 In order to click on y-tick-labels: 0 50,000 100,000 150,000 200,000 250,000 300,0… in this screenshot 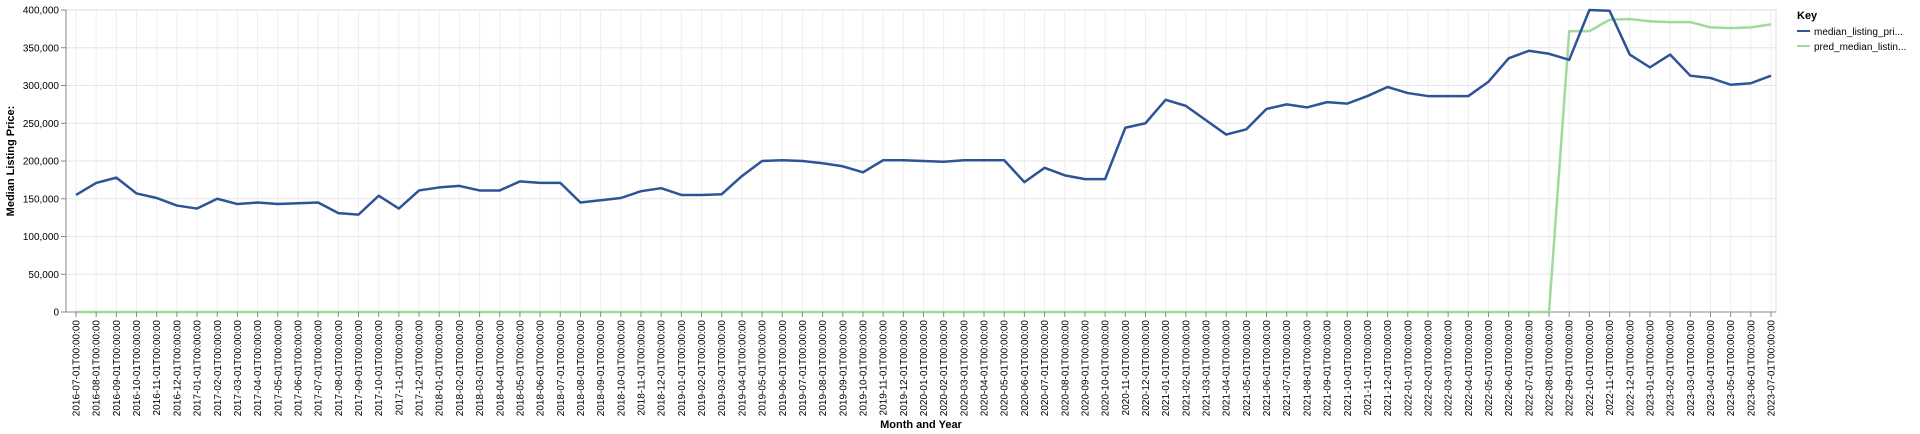, I will do `click(44, 162)`.